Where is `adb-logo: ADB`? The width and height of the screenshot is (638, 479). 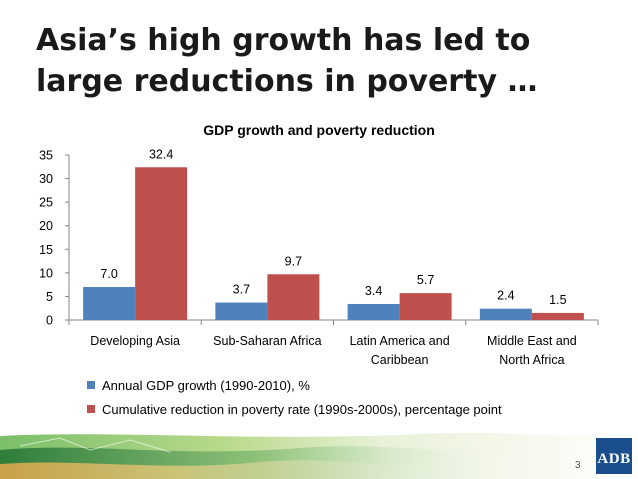
adb-logo: ADB is located at coordinates (614, 456).